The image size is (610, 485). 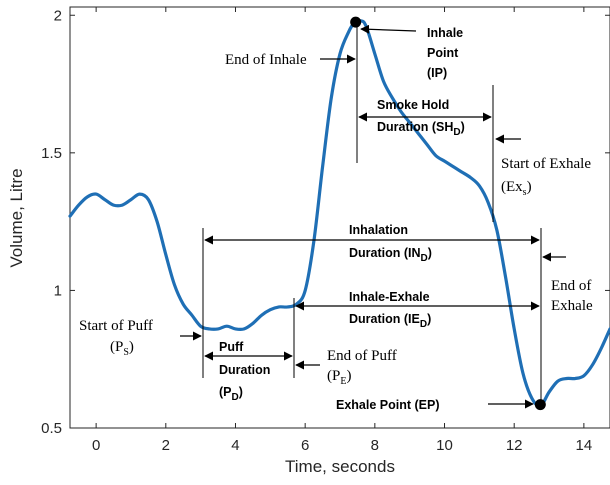 What do you see at coordinates (463, 127) in the screenshot?
I see `smoke-hold-label-close: )` at bounding box center [463, 127].